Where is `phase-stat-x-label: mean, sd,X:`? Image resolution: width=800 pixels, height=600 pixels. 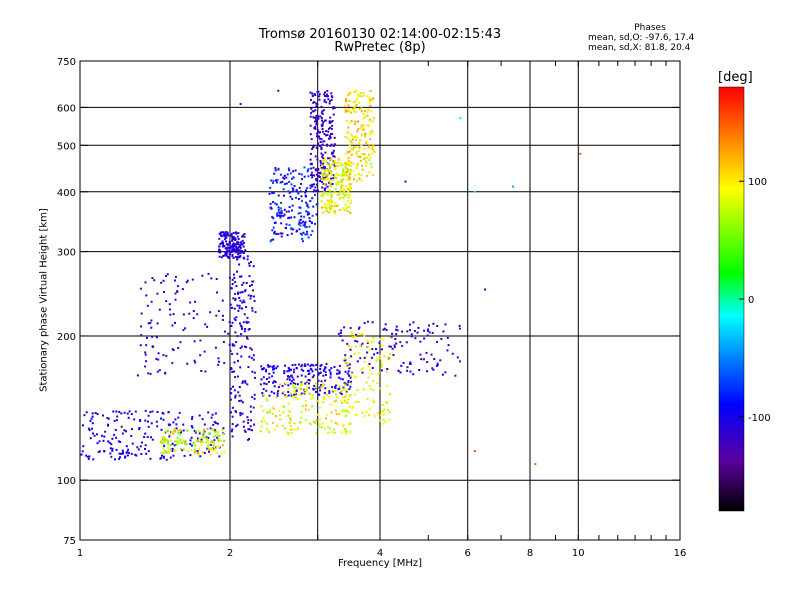
phase-stat-x-label: mean, sd,X: is located at coordinates (615, 48).